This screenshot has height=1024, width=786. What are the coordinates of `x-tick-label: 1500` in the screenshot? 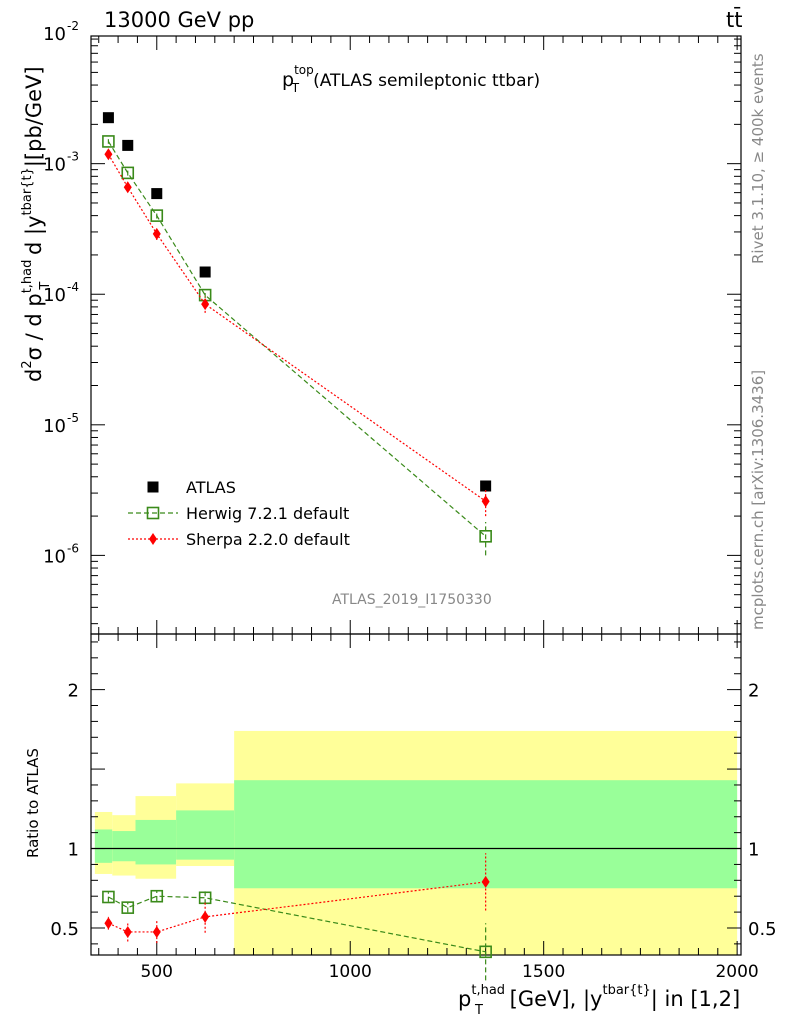 It's located at (543, 972).